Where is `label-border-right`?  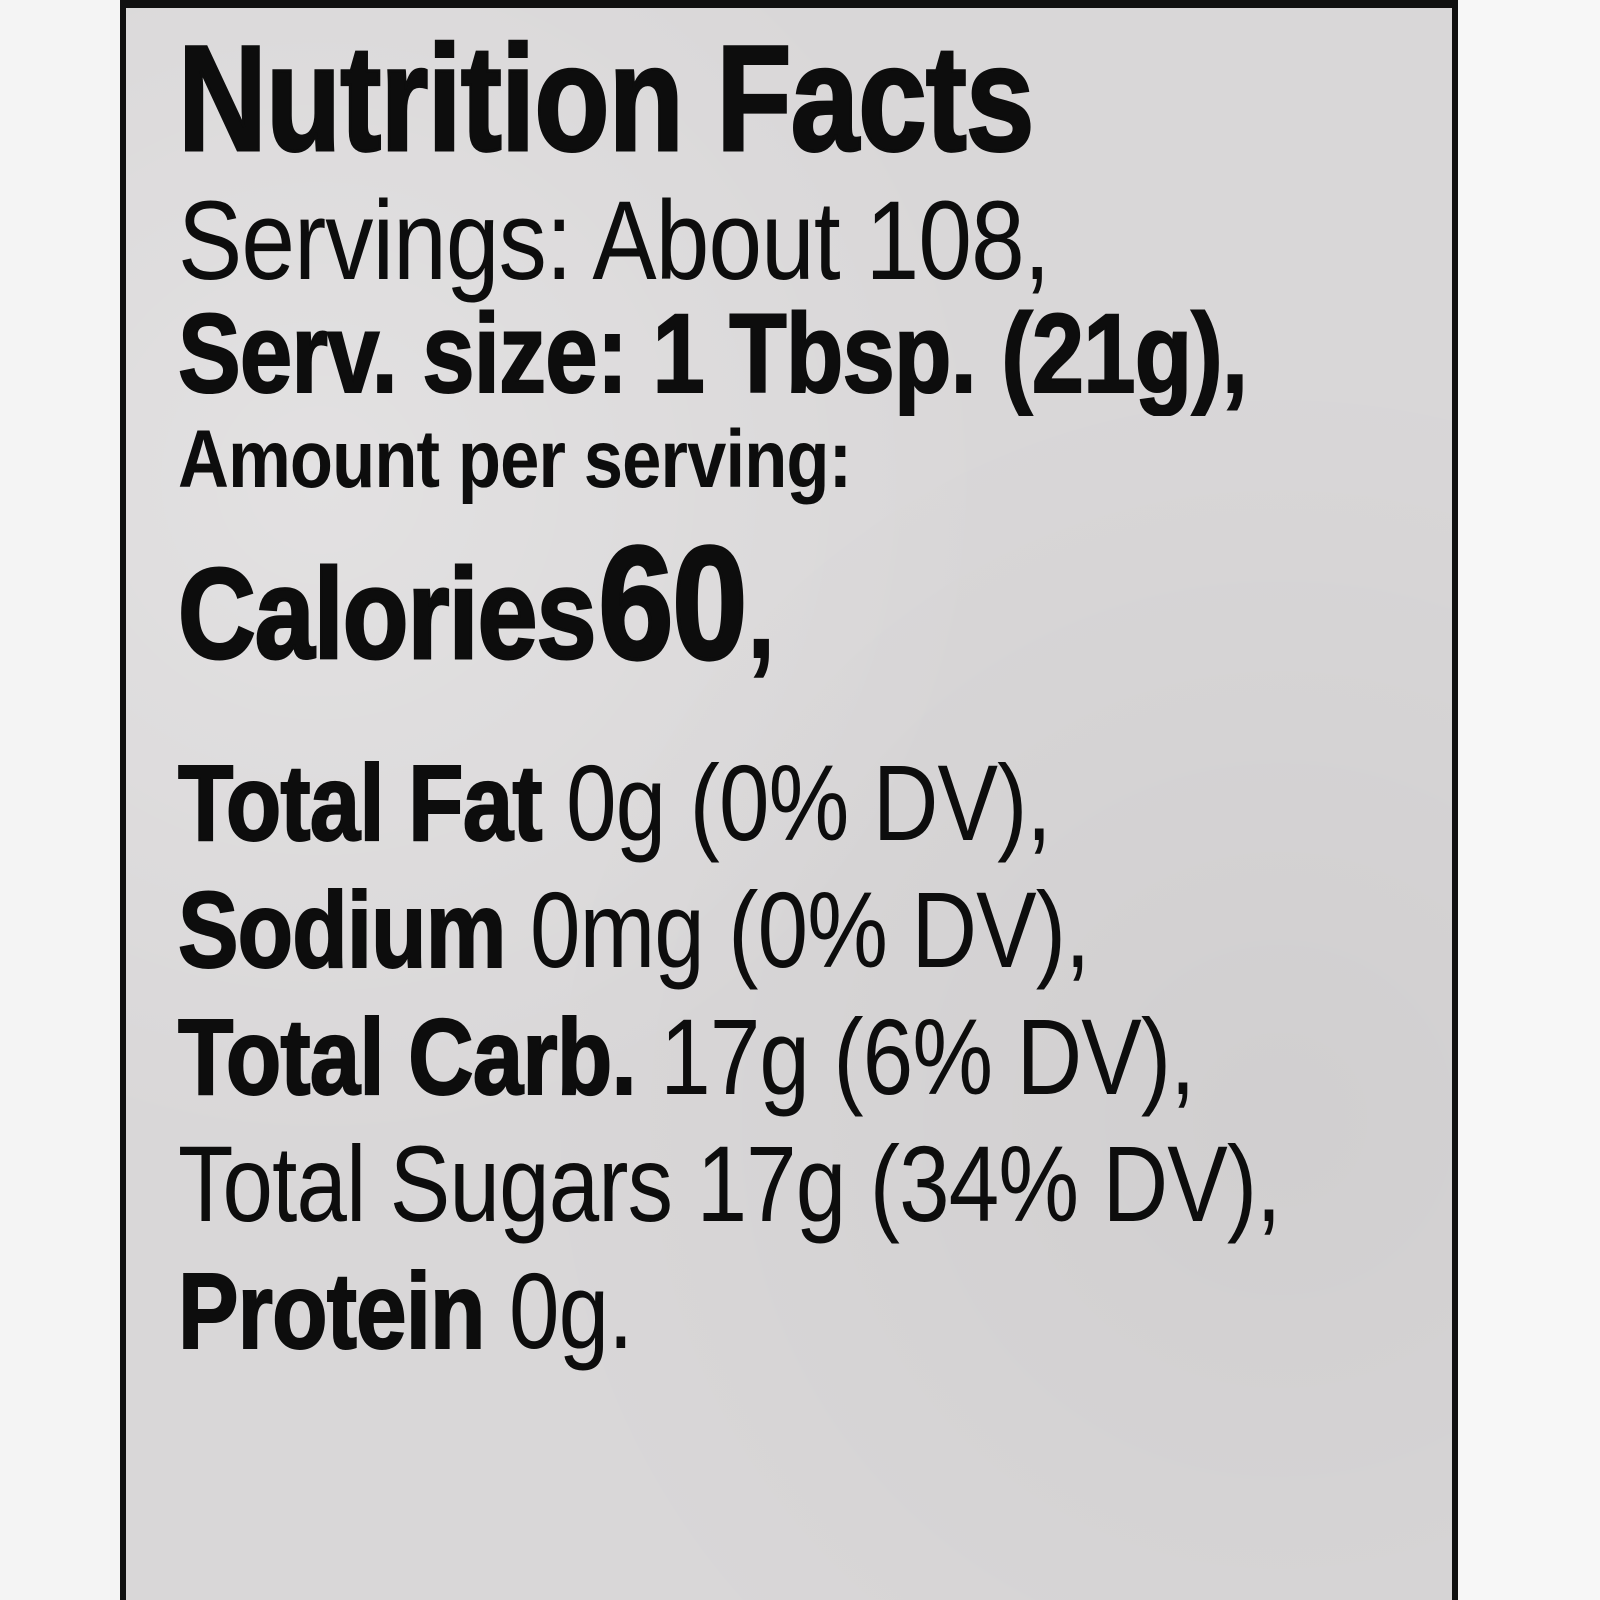 label-border-right is located at coordinates (1455, 800).